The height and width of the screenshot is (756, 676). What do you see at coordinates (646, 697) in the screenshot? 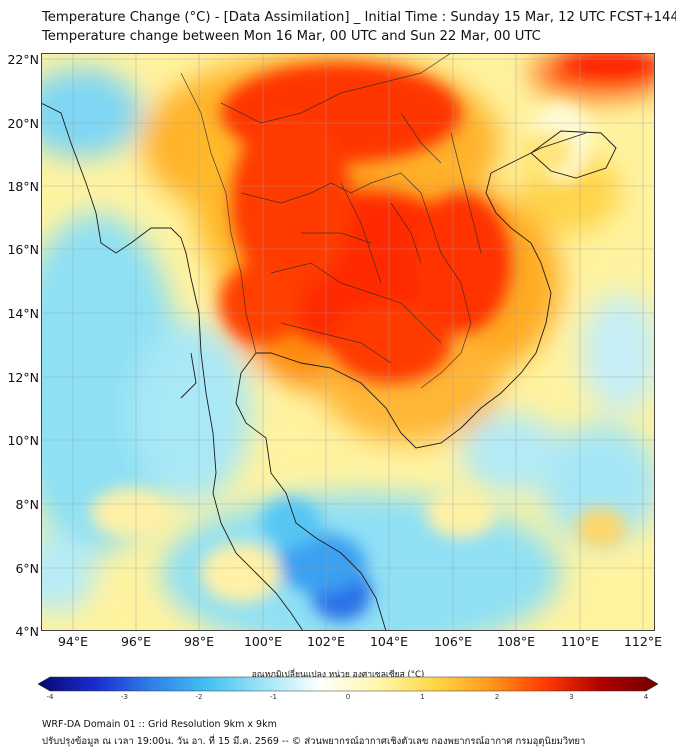
I see `colorbar-label: 4` at bounding box center [646, 697].